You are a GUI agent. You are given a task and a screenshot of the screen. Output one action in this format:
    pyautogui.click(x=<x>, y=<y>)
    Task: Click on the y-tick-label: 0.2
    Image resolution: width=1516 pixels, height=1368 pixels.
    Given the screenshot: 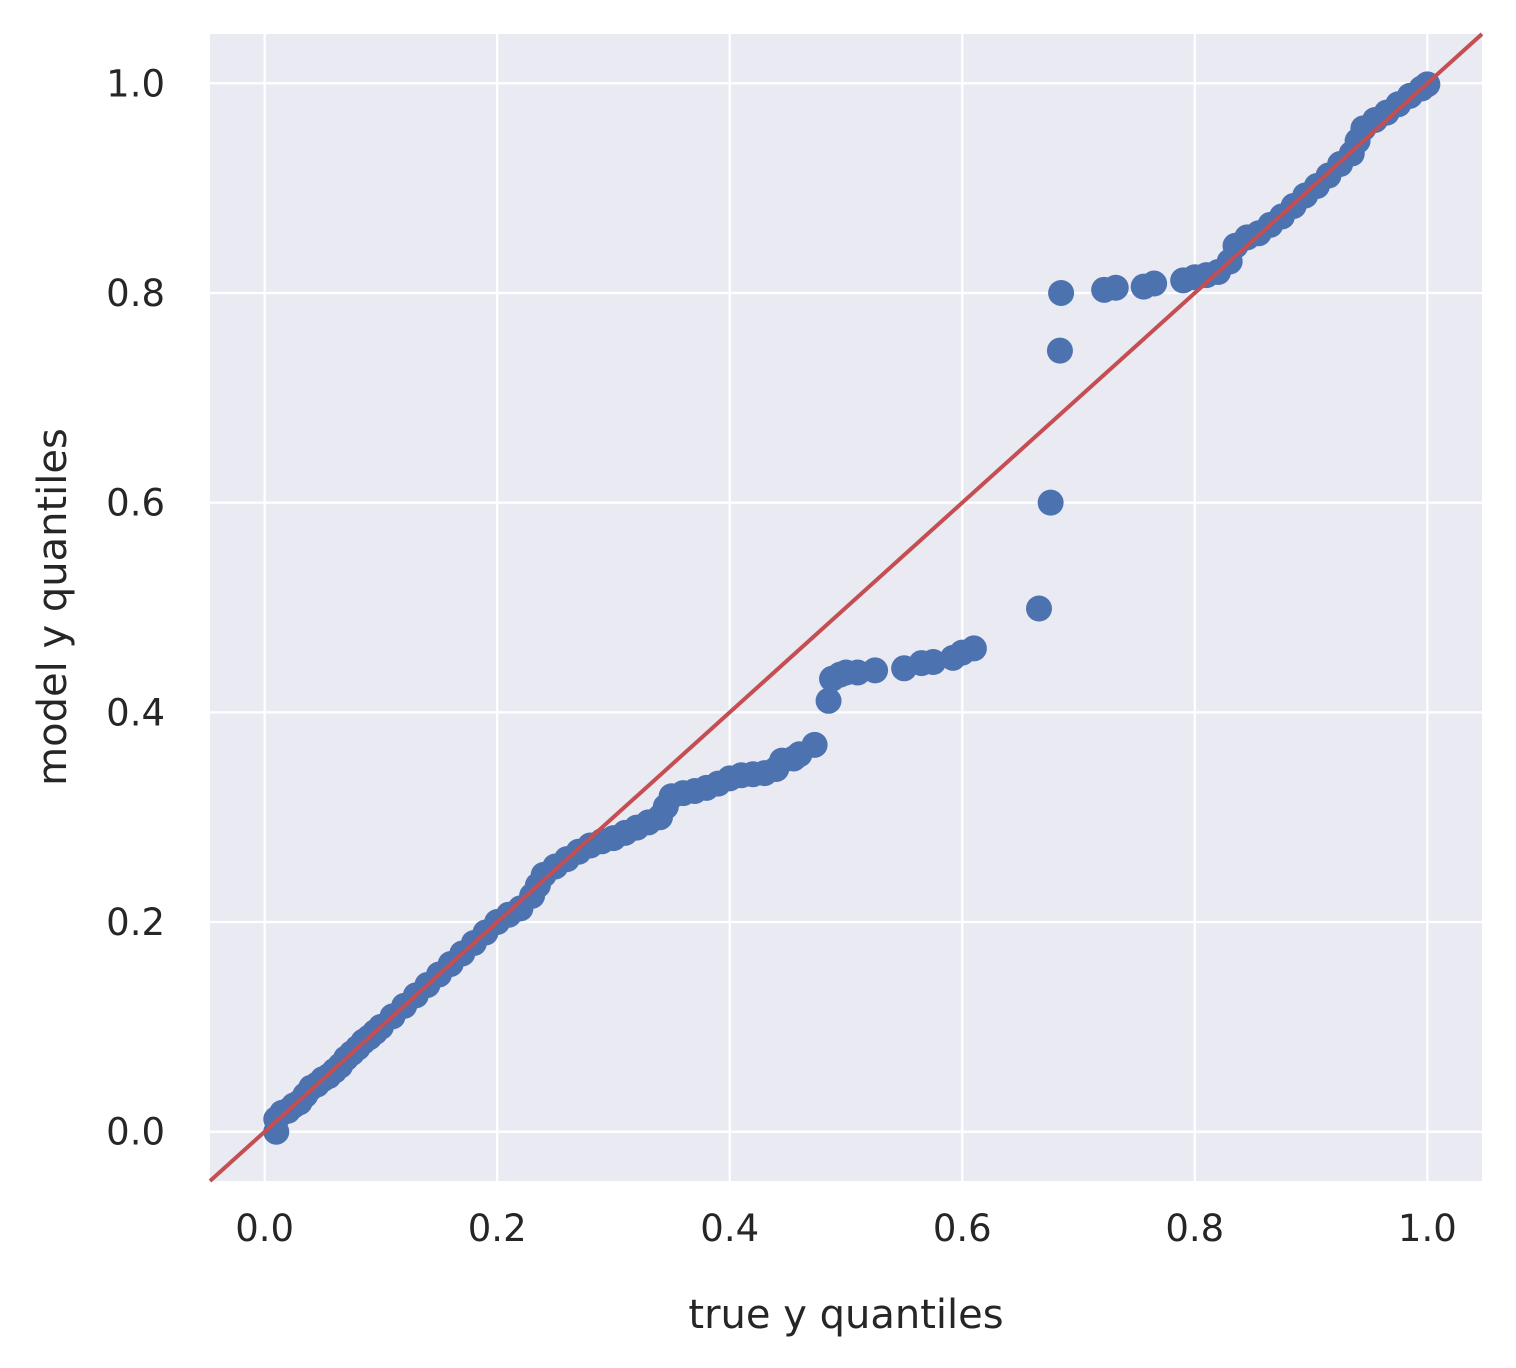 What is the action you would take?
    pyautogui.click(x=135, y=922)
    